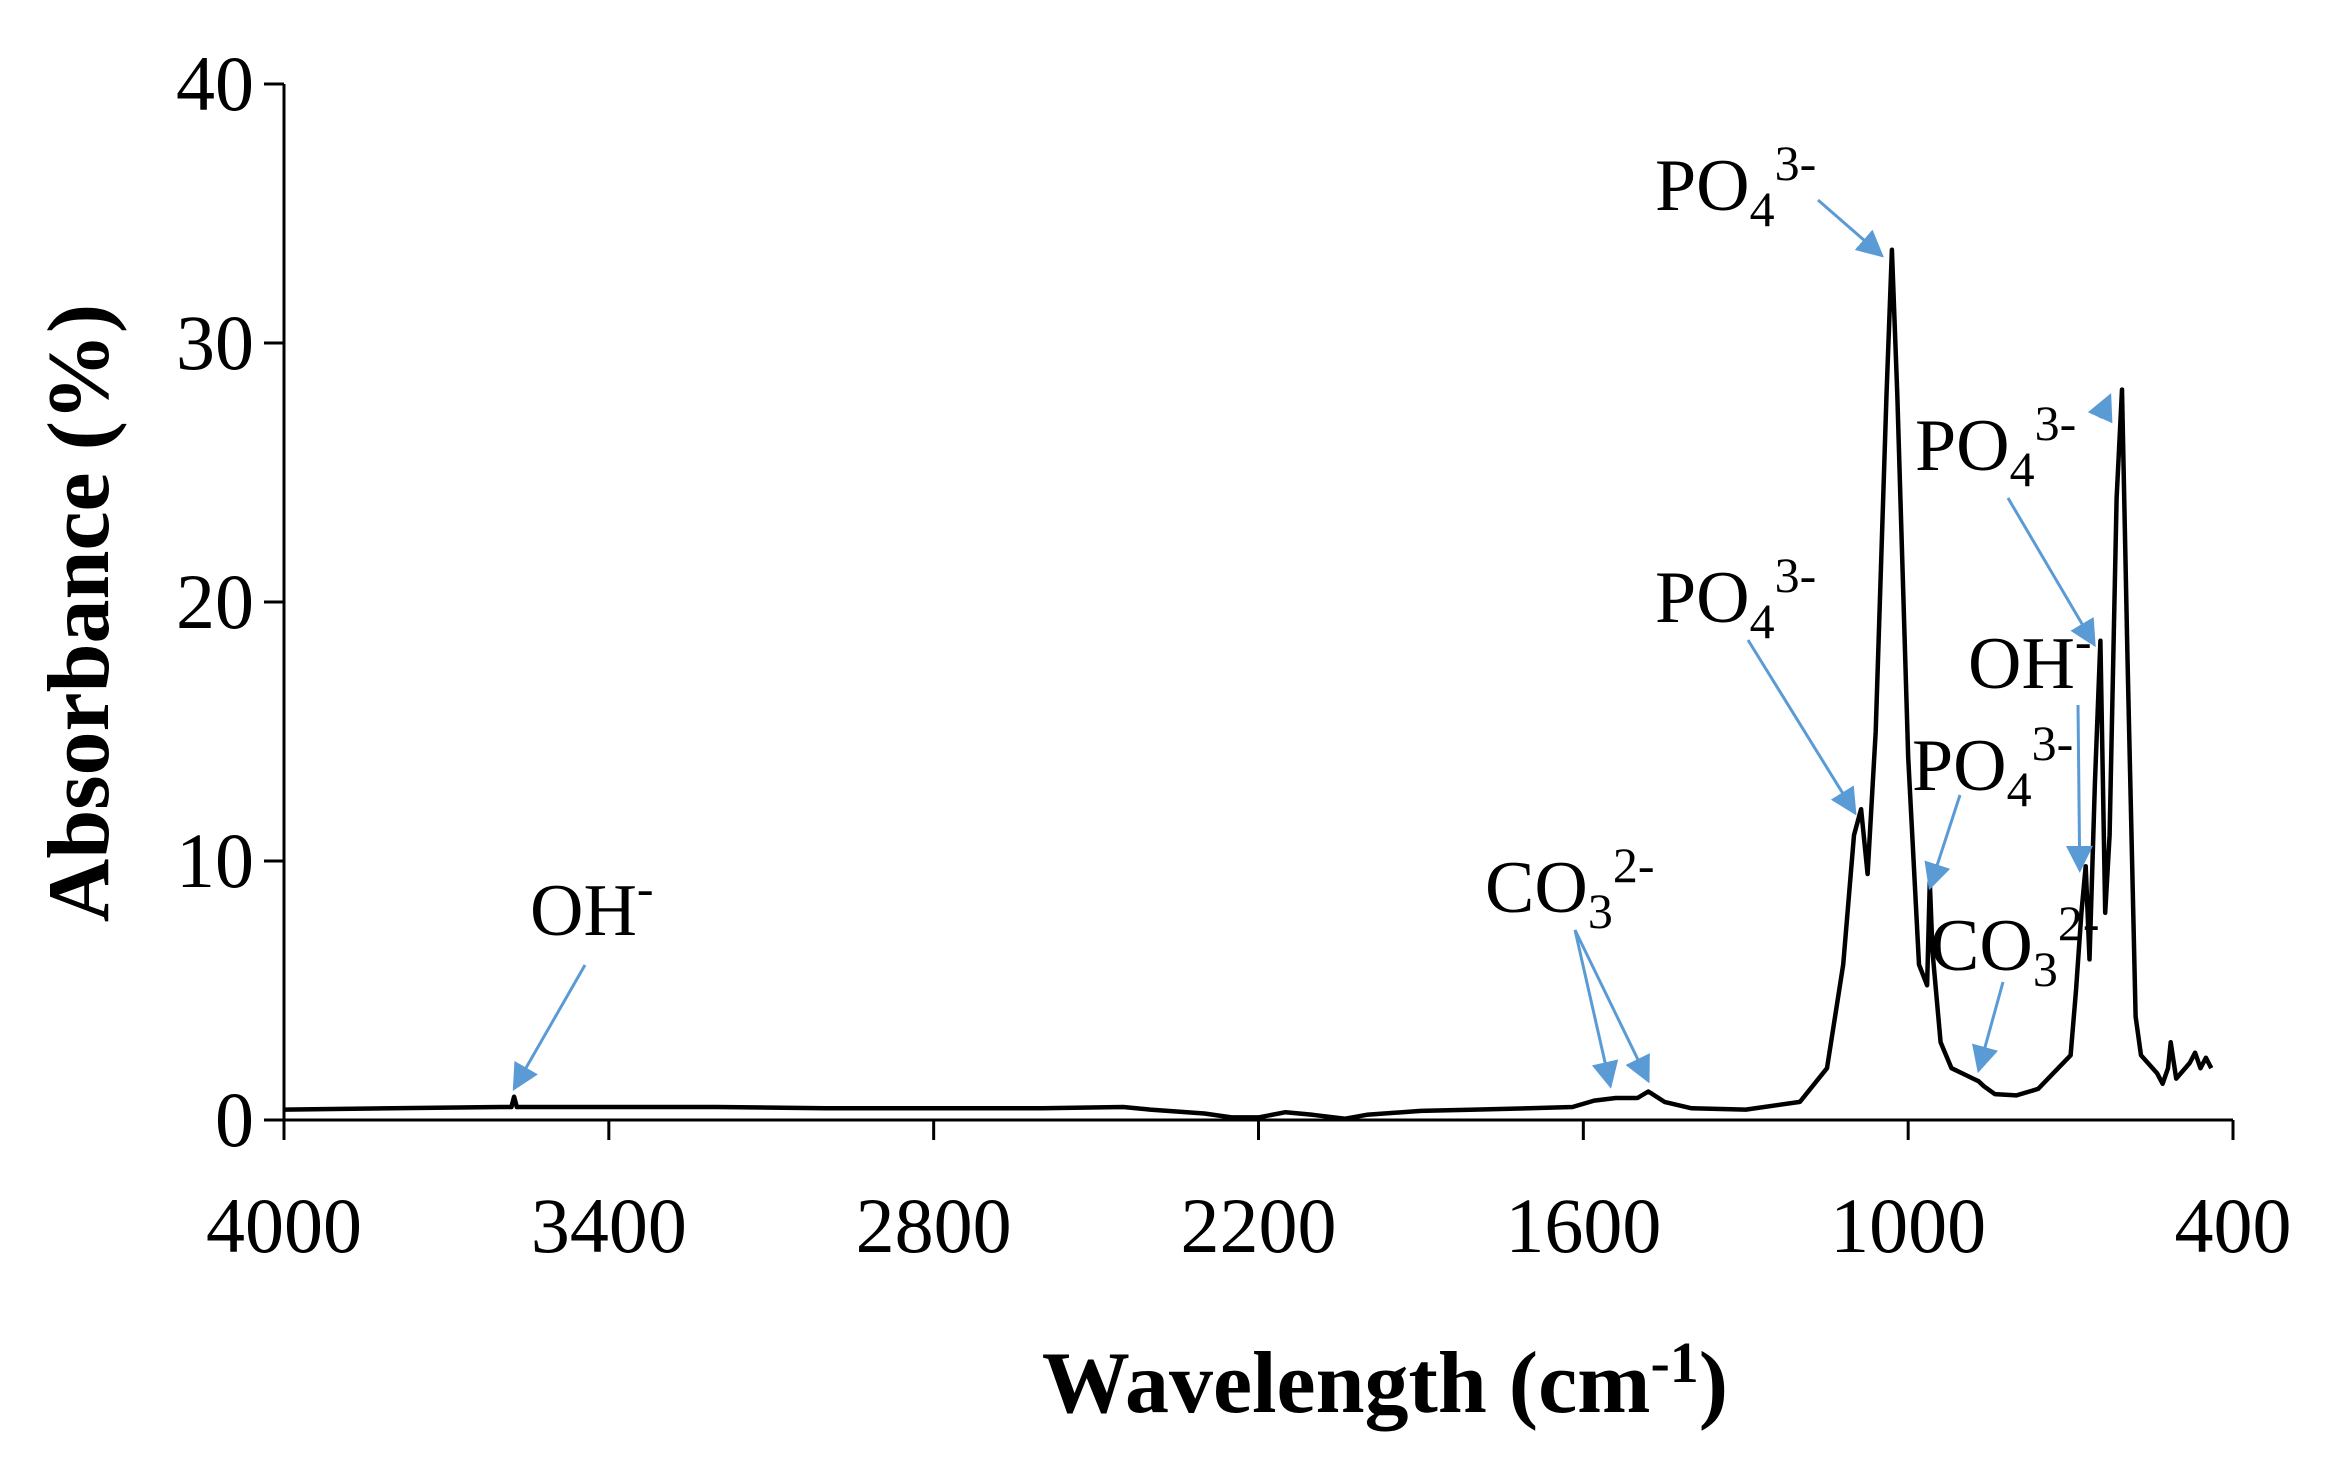  I want to click on x-tick-label: 1000, so click(1908, 1225).